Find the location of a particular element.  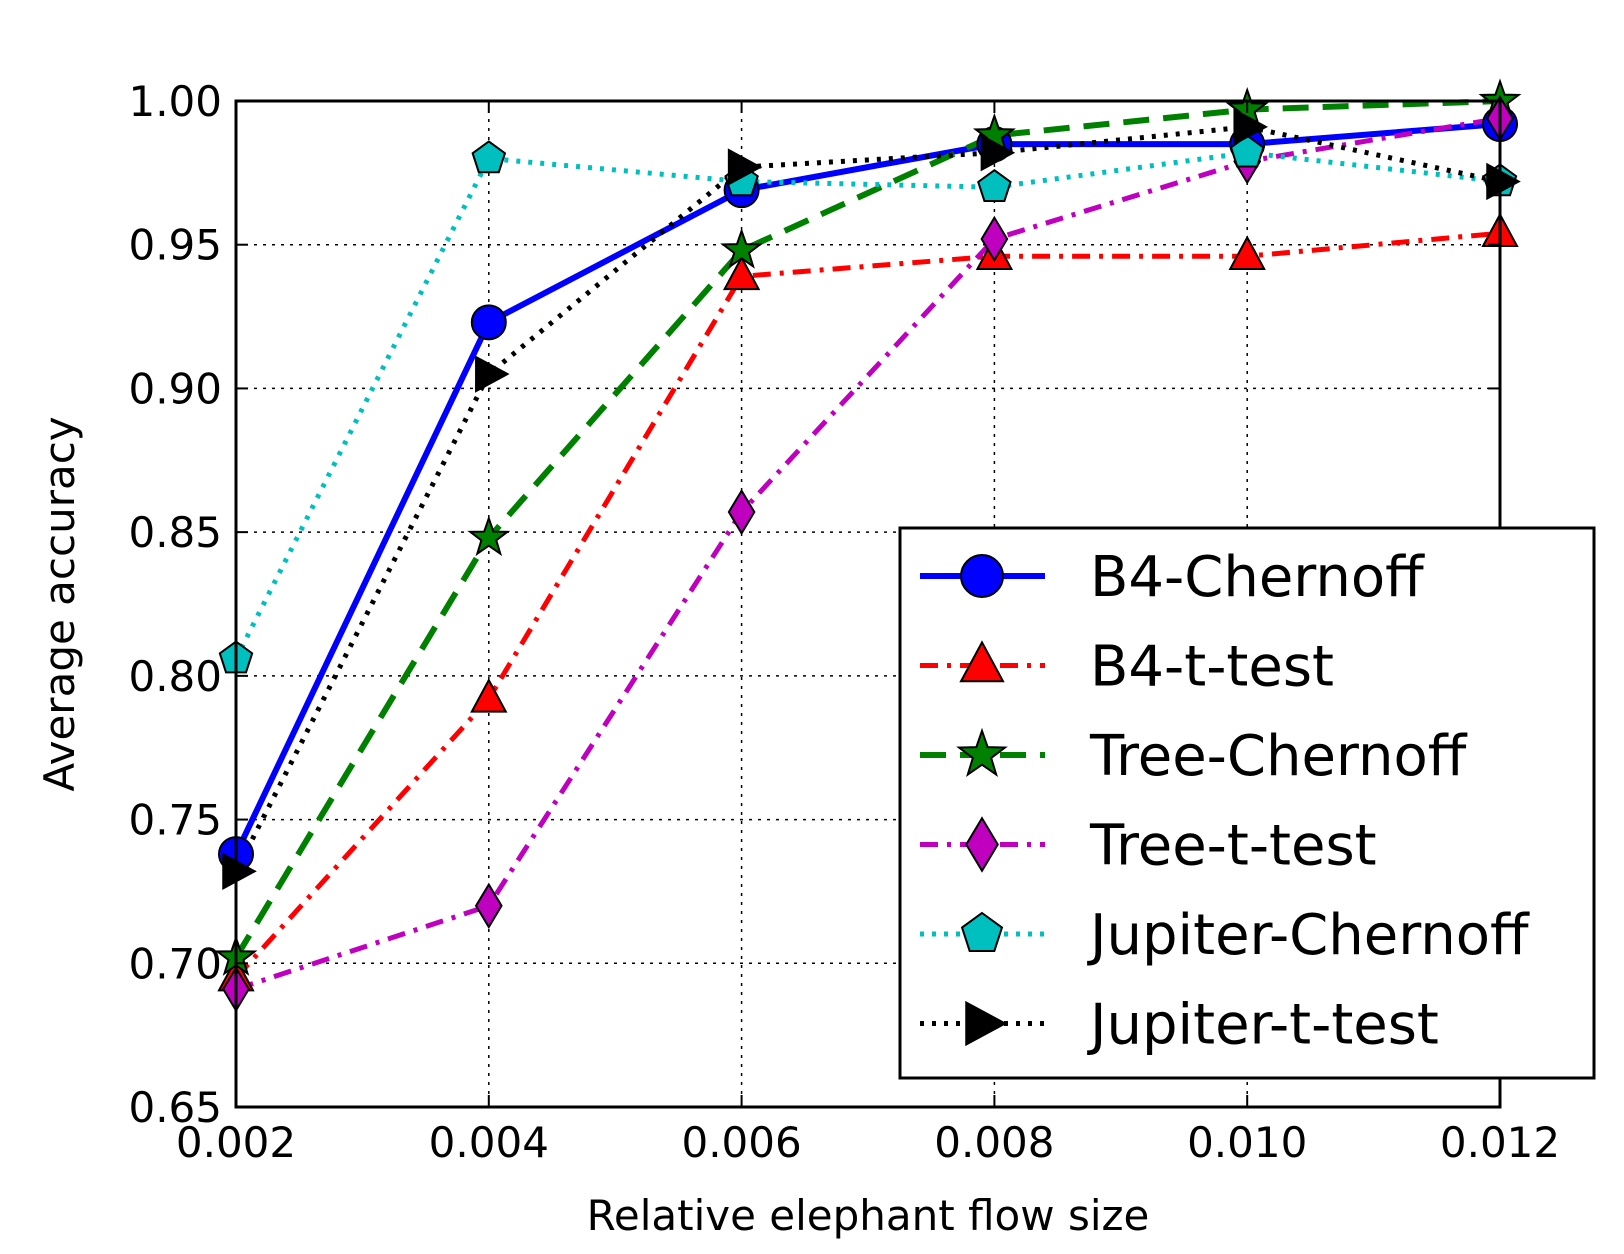

y-tick-label: 0.95 is located at coordinates (175, 245).